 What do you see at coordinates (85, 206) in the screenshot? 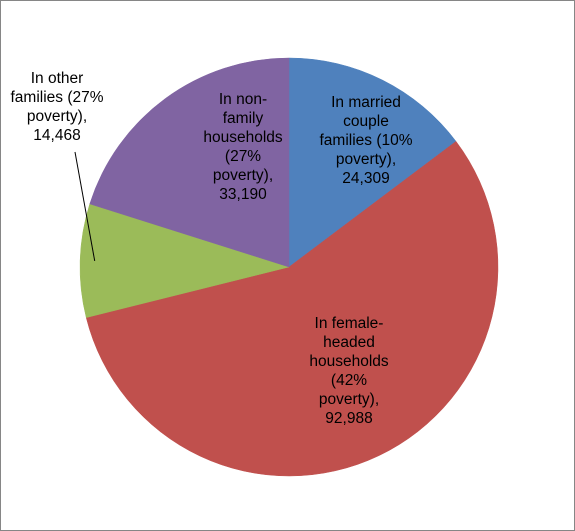
I see `leader-line` at bounding box center [85, 206].